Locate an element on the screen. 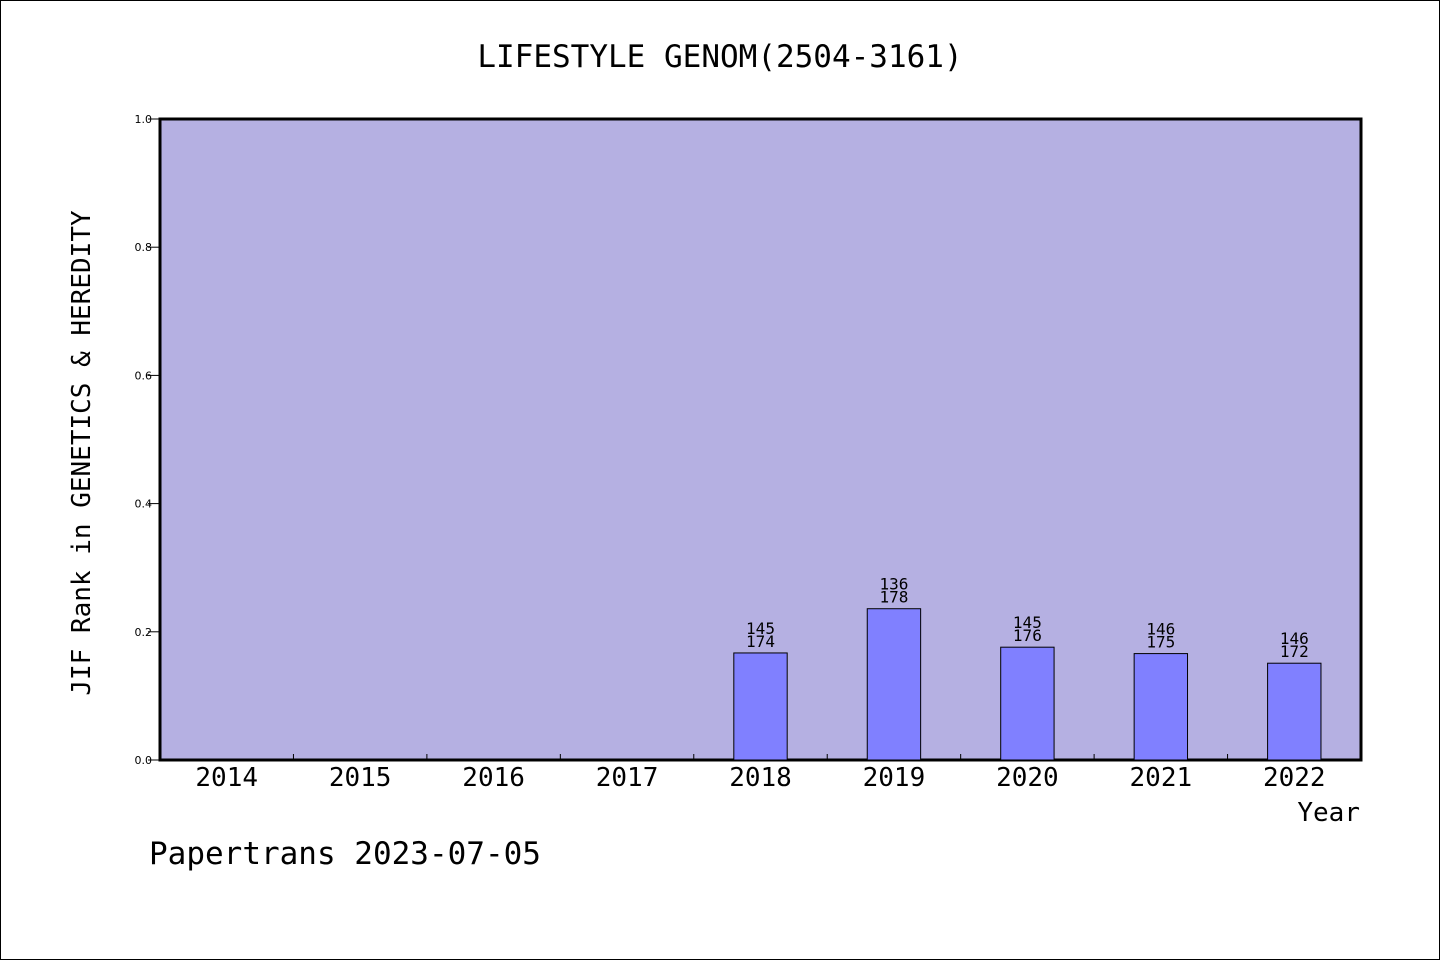  y-tick-label: 0.0 is located at coordinates (144, 760).